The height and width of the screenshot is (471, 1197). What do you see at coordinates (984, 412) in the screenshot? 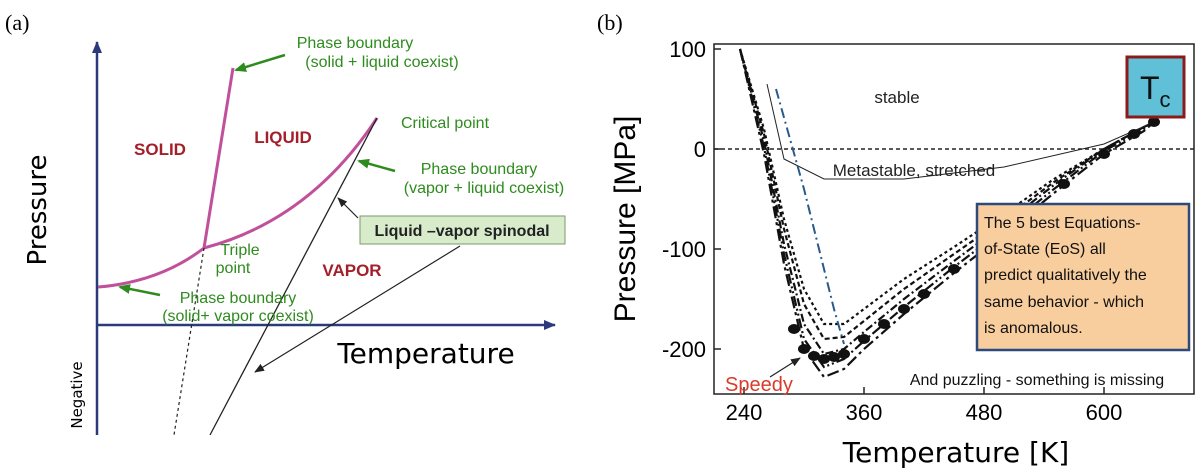
I see `x-tick-label: 480` at bounding box center [984, 412].